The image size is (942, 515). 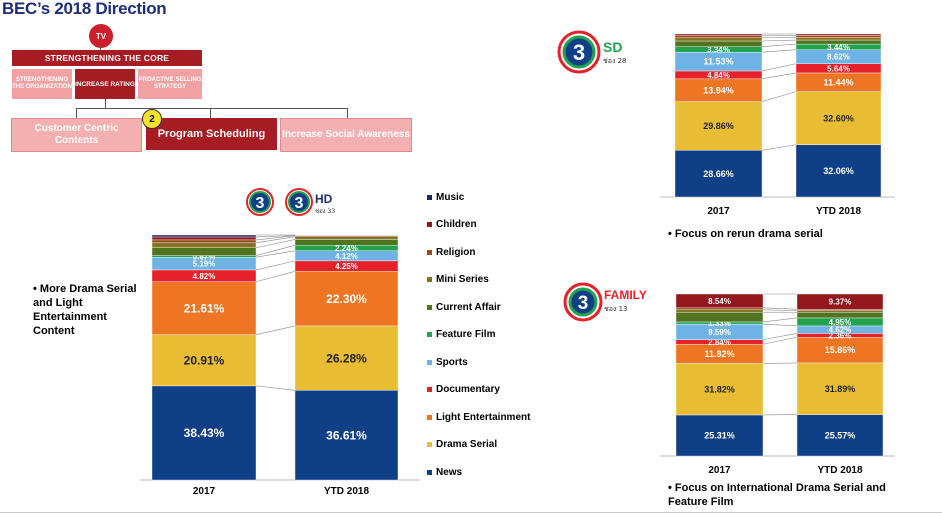 I want to click on data-label: 25.31%, so click(x=719, y=436).